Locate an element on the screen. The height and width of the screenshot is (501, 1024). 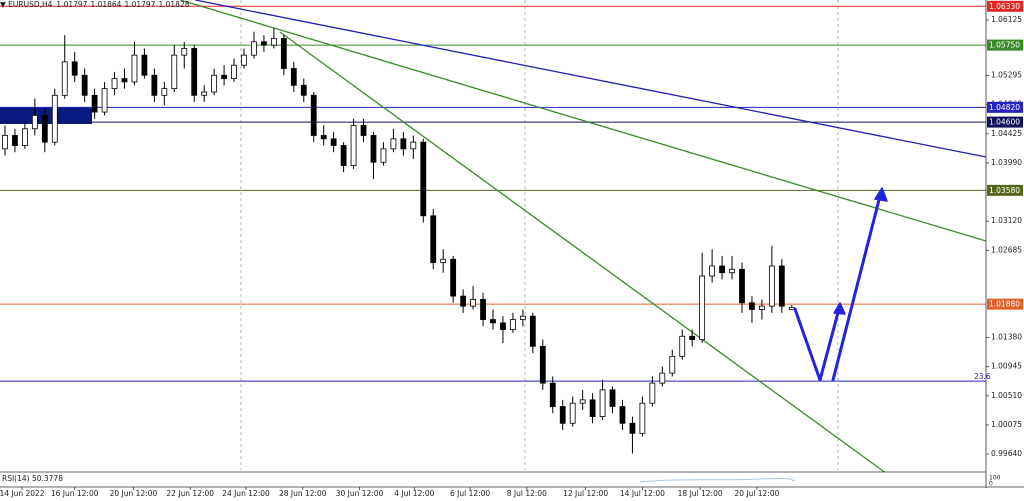
x-tick-label: 24 Jun 12:00 is located at coordinates (246, 493).